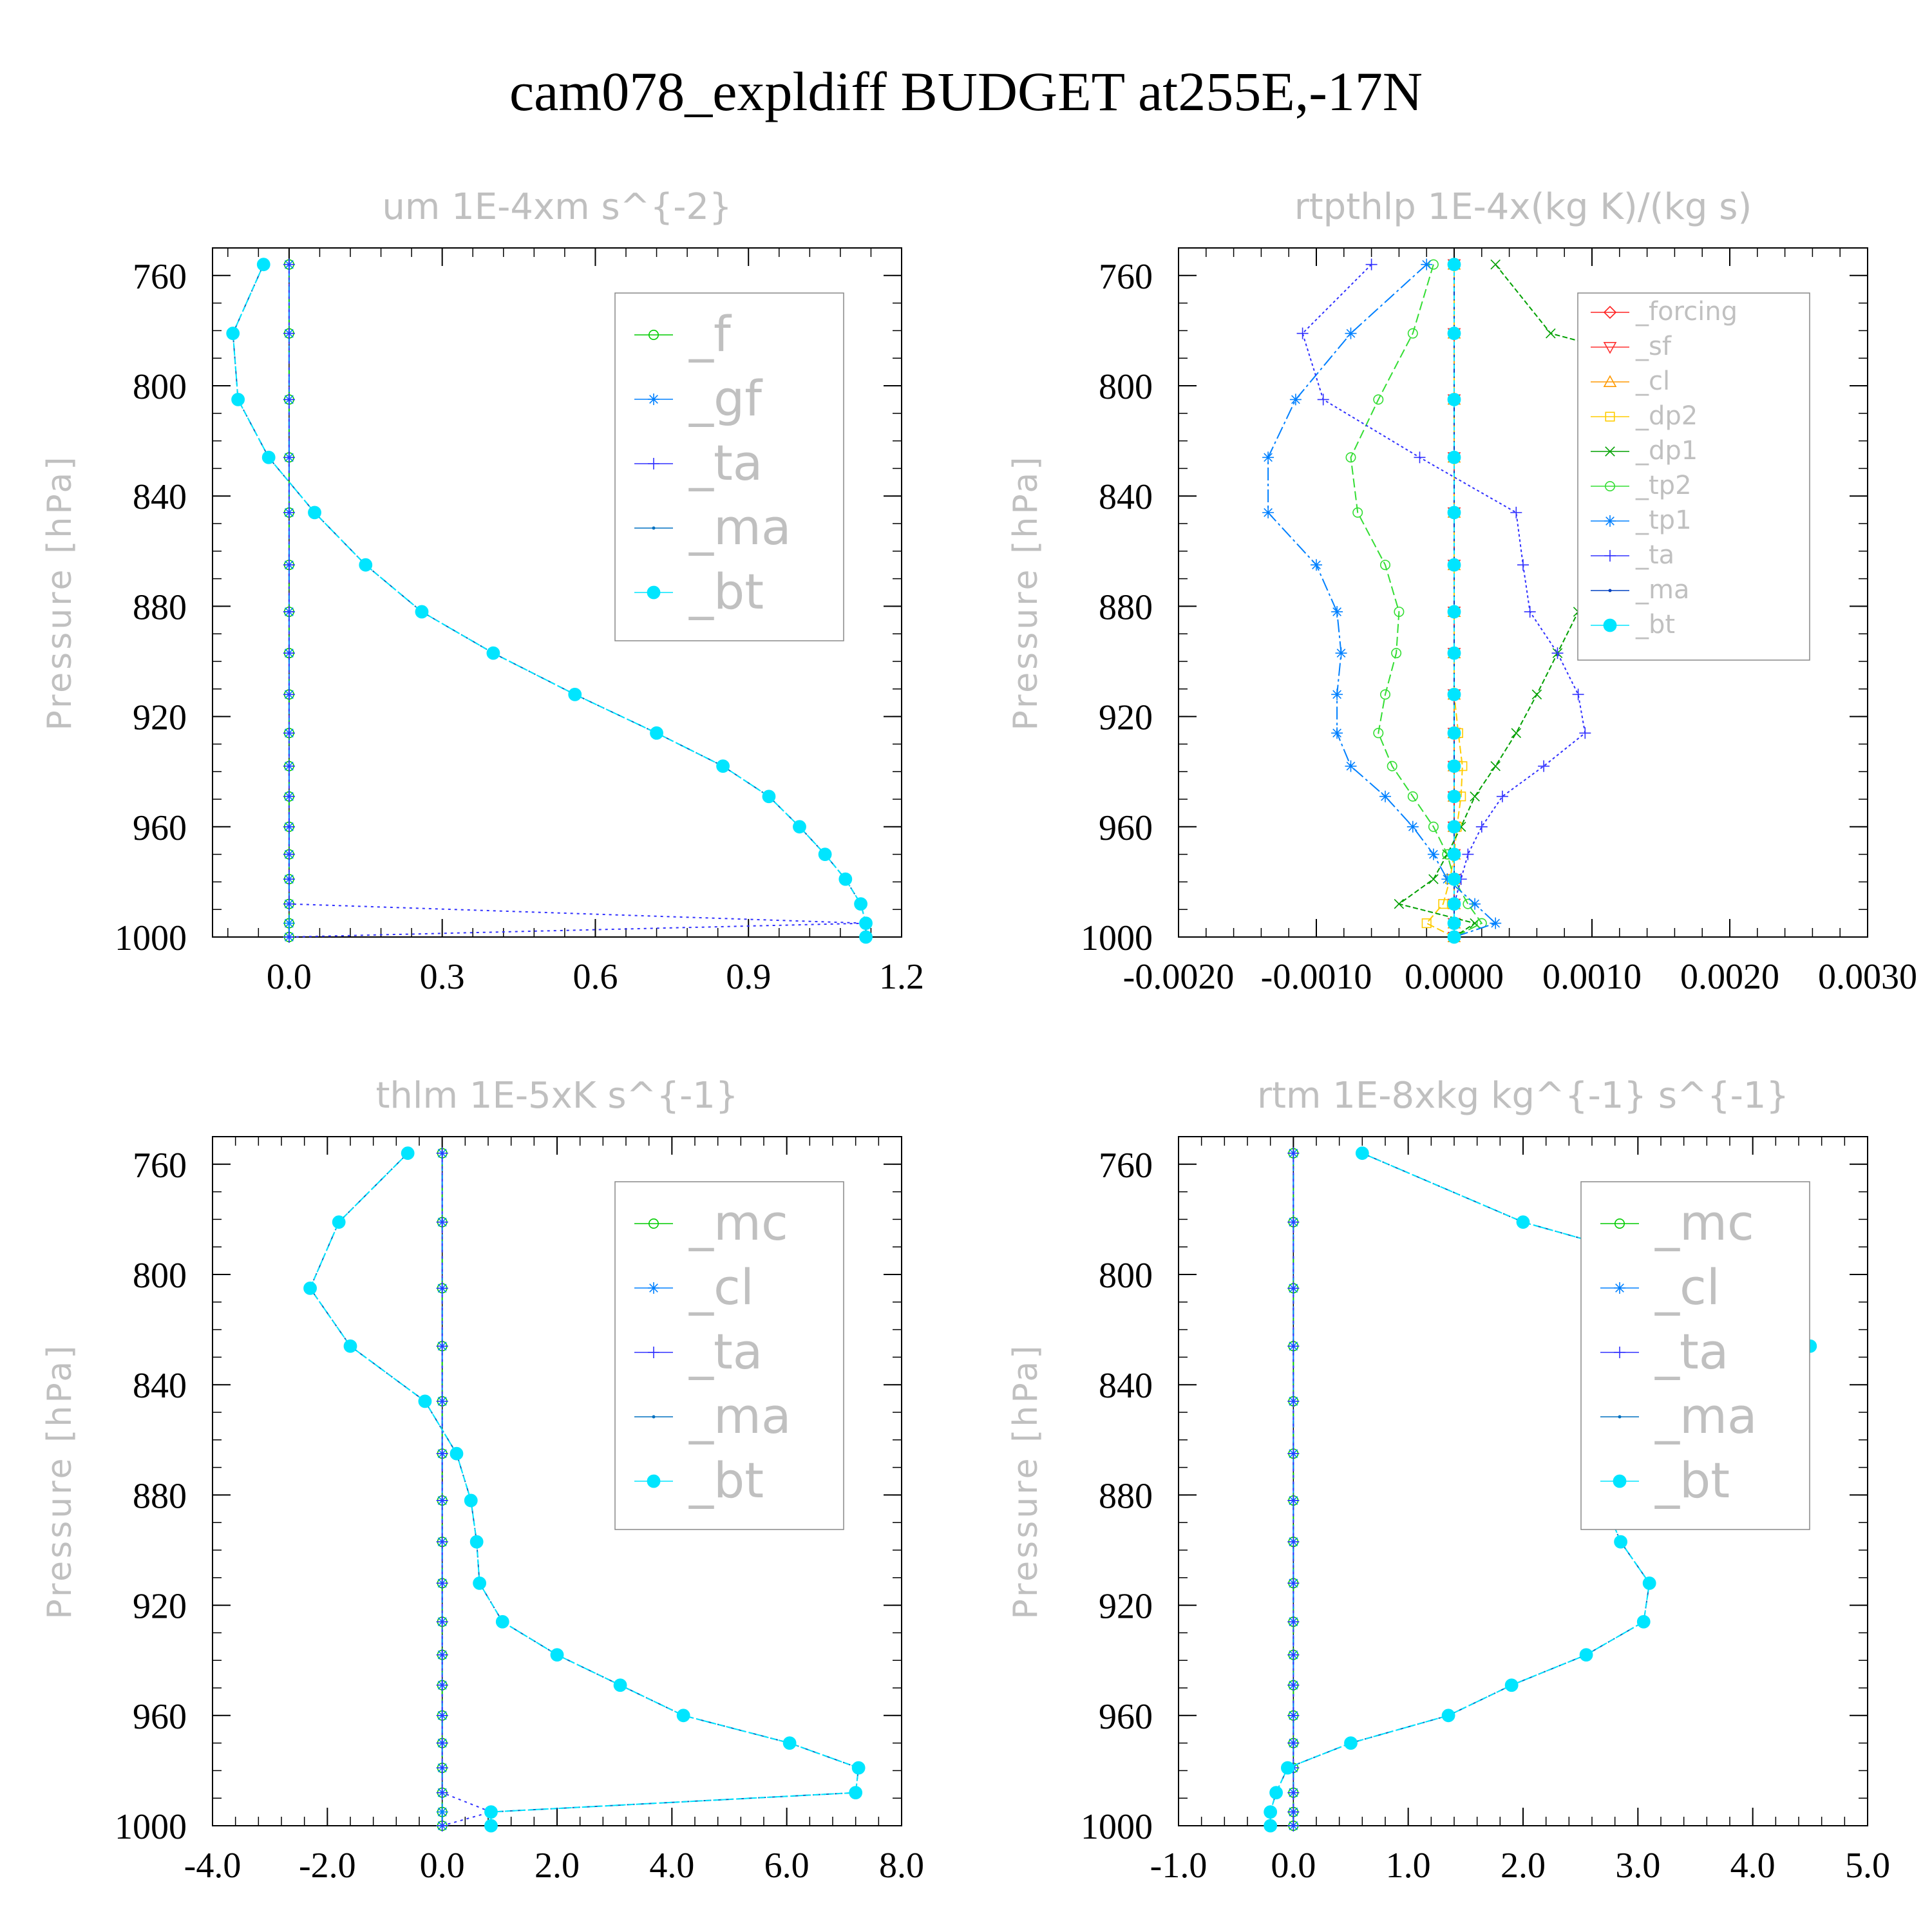 This screenshot has width=1932, height=1932. I want to click on series-dp2, so click(1444, 601).